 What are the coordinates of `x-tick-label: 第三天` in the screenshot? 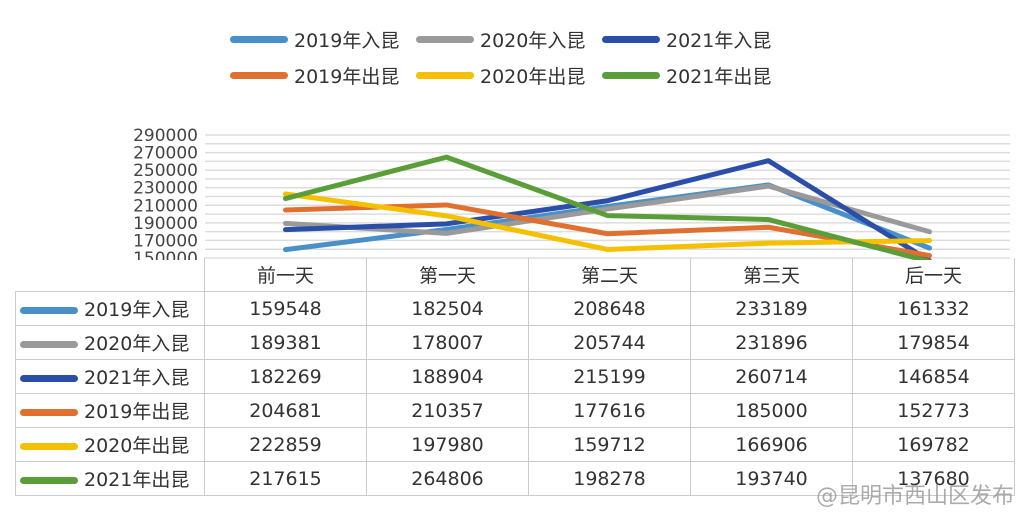 It's located at (771, 275).